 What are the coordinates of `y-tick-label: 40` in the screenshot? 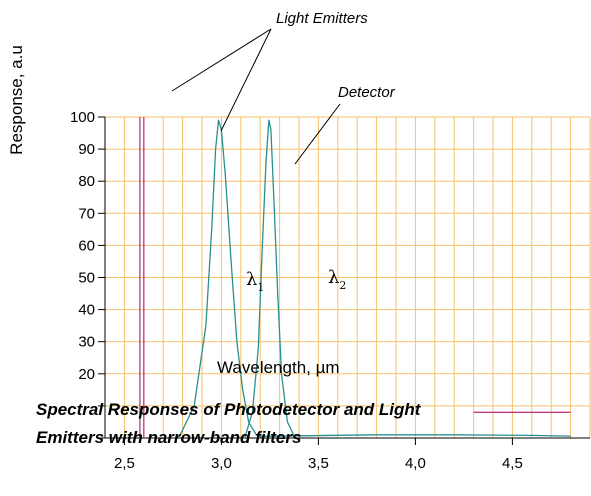 It's located at (86, 310).